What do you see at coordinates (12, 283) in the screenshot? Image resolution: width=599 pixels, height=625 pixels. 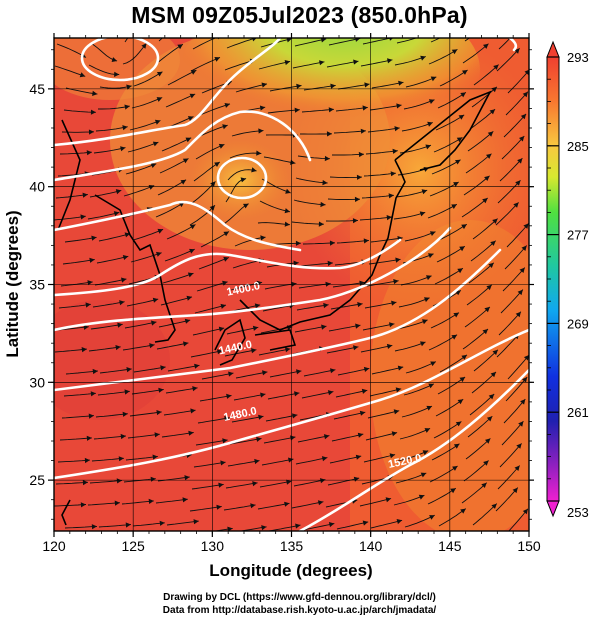 I see `y-axis-title: Latitude (degrees)` at bounding box center [12, 283].